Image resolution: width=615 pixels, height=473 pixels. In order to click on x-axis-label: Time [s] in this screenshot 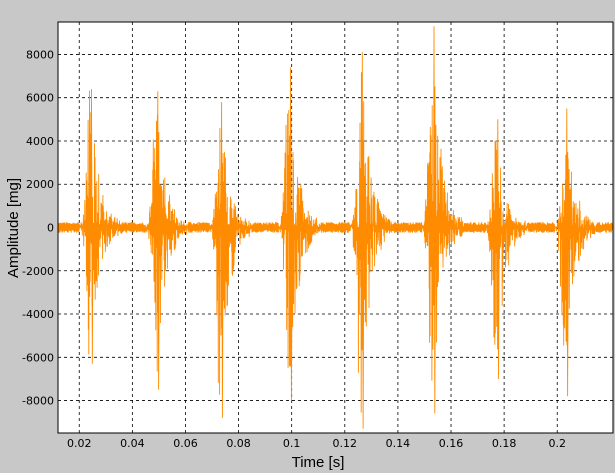, I will do `click(318, 462)`.